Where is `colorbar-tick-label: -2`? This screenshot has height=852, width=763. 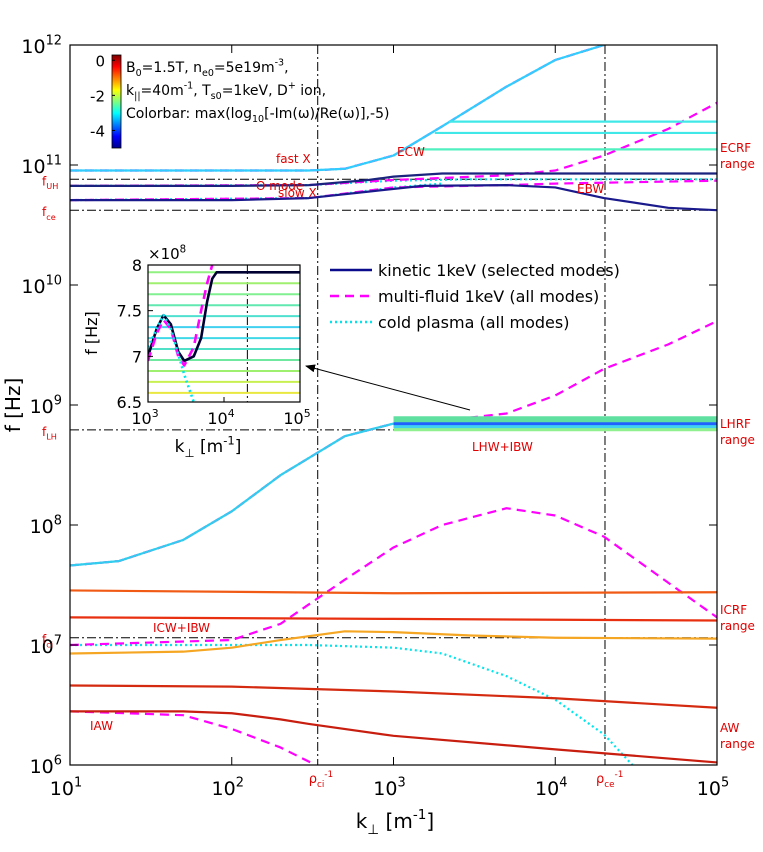 colorbar-tick-label: -2 is located at coordinates (97, 96).